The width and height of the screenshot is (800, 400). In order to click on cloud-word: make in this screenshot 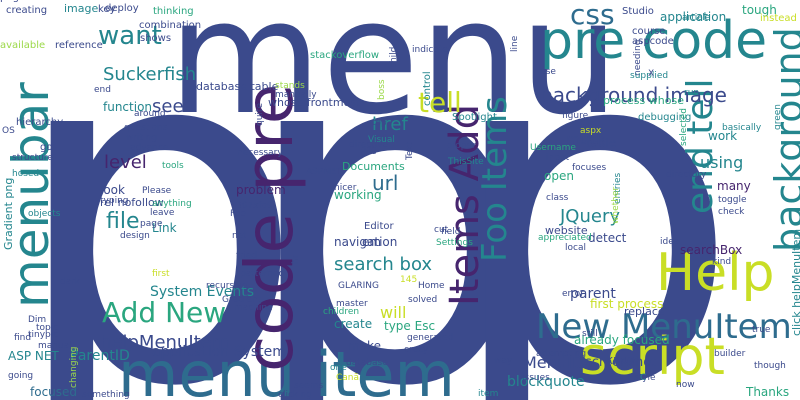, I will do `click(364, 346)`.